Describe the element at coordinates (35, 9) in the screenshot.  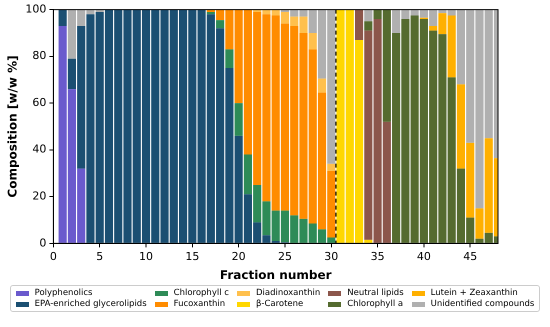
I see `y-tick-label: 100` at that location.